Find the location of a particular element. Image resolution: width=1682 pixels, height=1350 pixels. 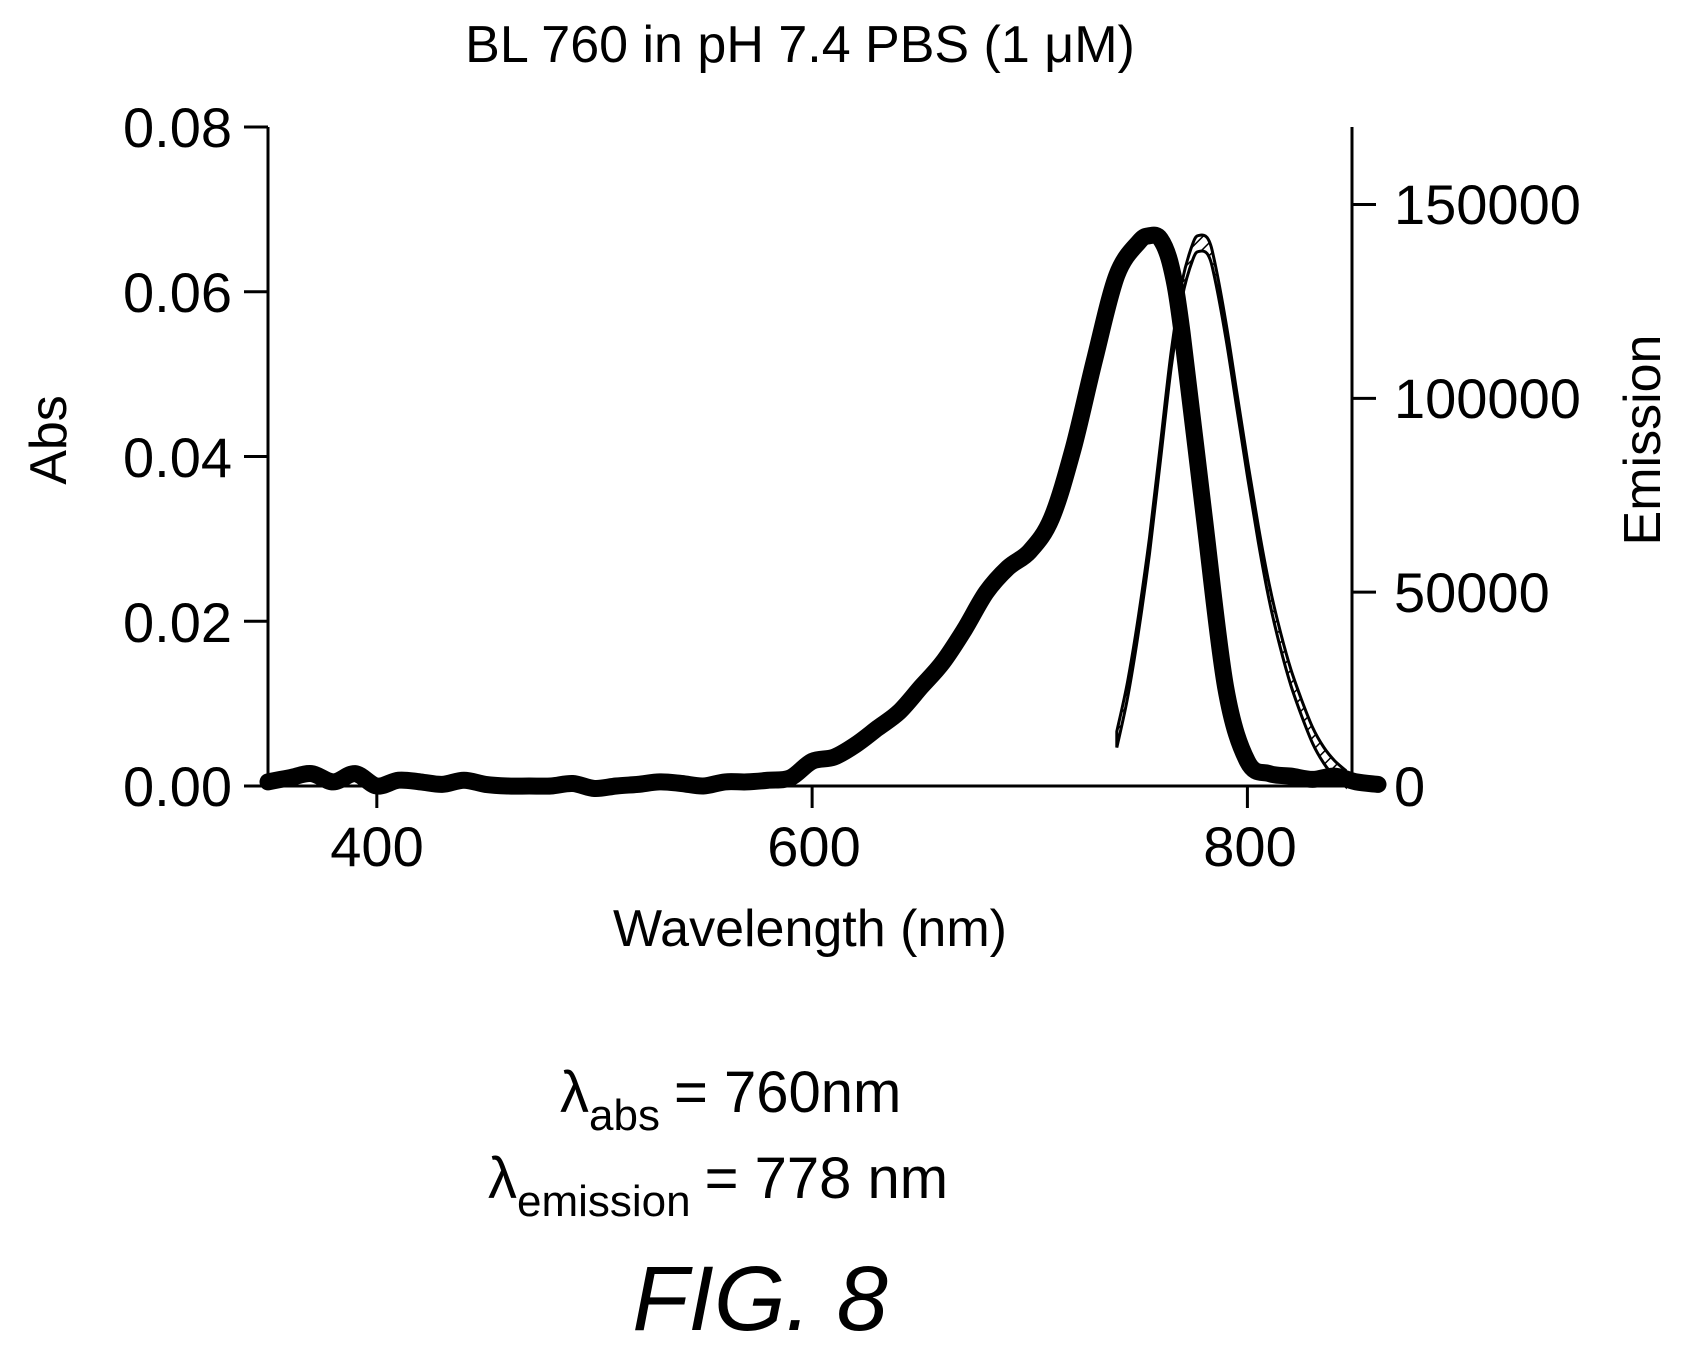

abs-annotation: λabs = 760nm is located at coordinates (730, 1100).